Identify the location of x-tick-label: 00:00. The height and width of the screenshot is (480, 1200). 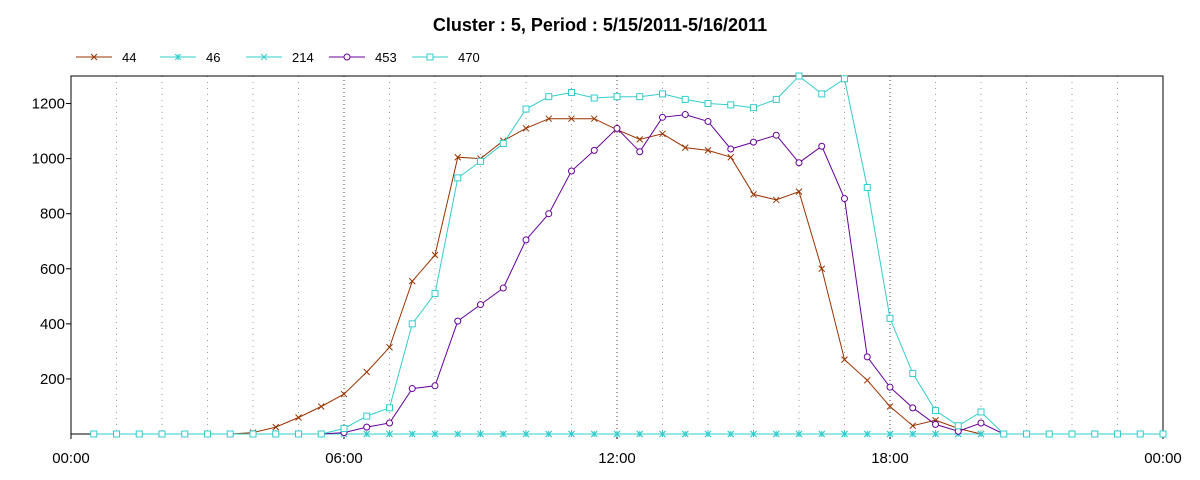
(1163, 458).